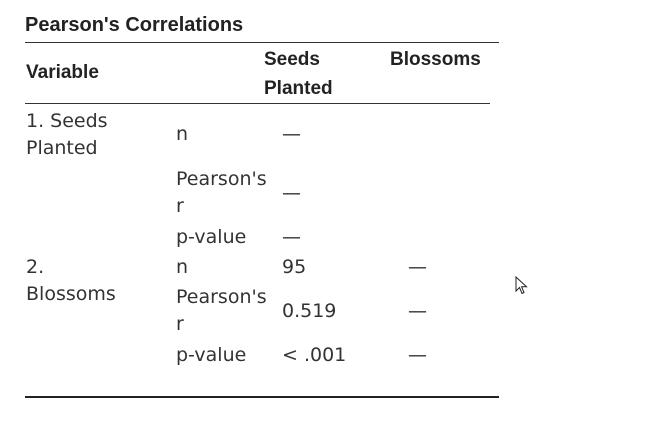  Describe the element at coordinates (262, 42) in the screenshot. I see `title-divider` at that location.